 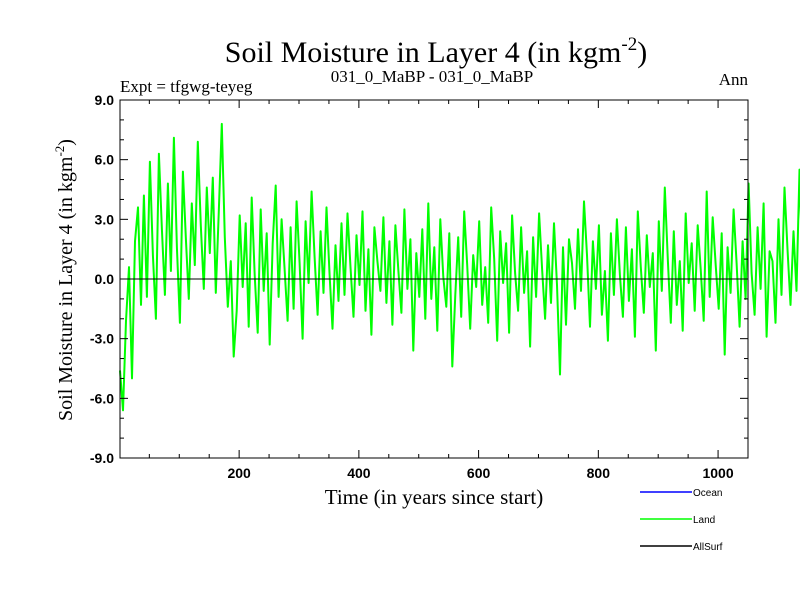 I want to click on subtitle-left: Expt = tfgwg-teyeg, so click(x=186, y=86).